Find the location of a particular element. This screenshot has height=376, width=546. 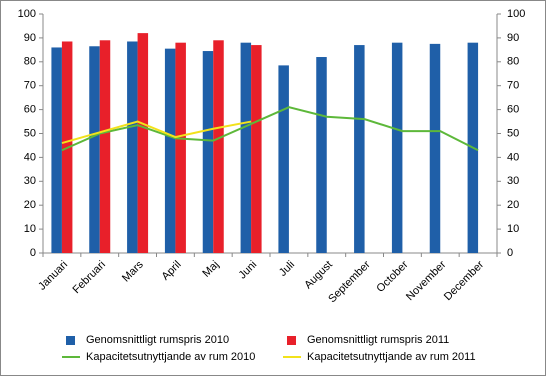

legend-label: Genomsnittligt rumspris 2011 is located at coordinates (378, 340).